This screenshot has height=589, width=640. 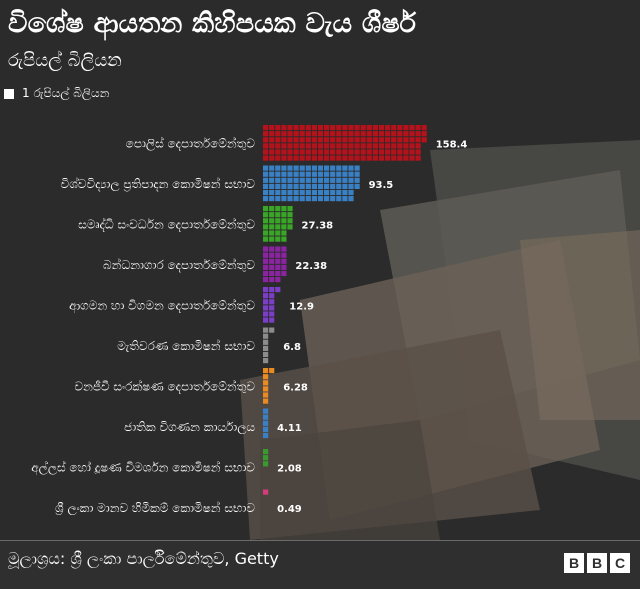 I want to click on value-label-9: 2.08, so click(x=289, y=468).